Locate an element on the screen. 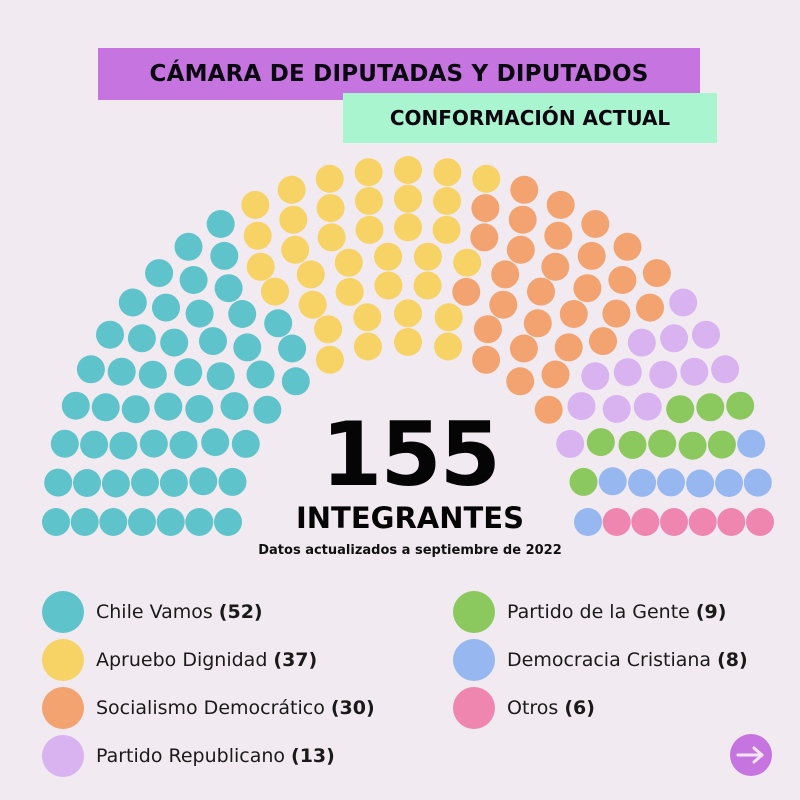 The image size is (800, 800). legend-item: Democracia Cristiana (8) is located at coordinates (600, 660).